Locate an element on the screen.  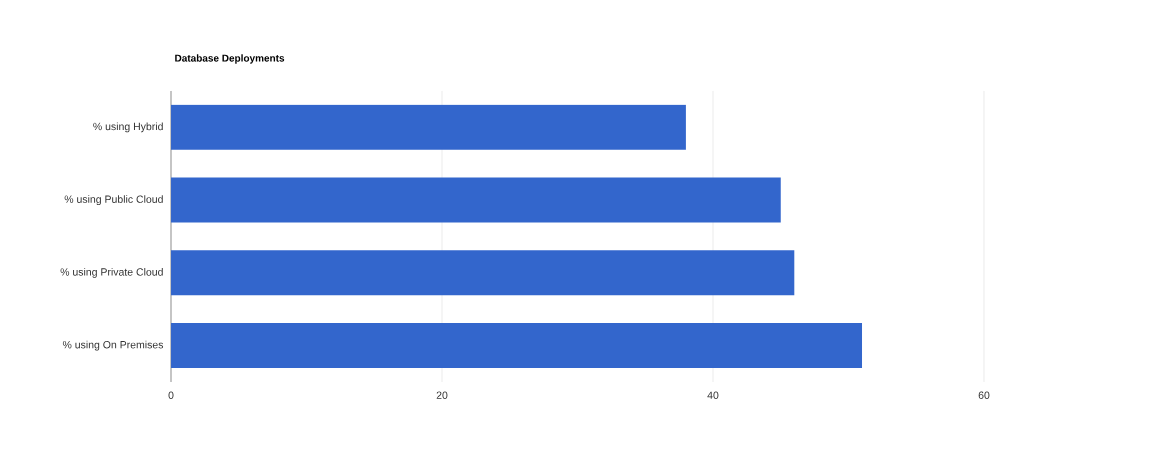
x-tick-label: 0 is located at coordinates (171, 395).